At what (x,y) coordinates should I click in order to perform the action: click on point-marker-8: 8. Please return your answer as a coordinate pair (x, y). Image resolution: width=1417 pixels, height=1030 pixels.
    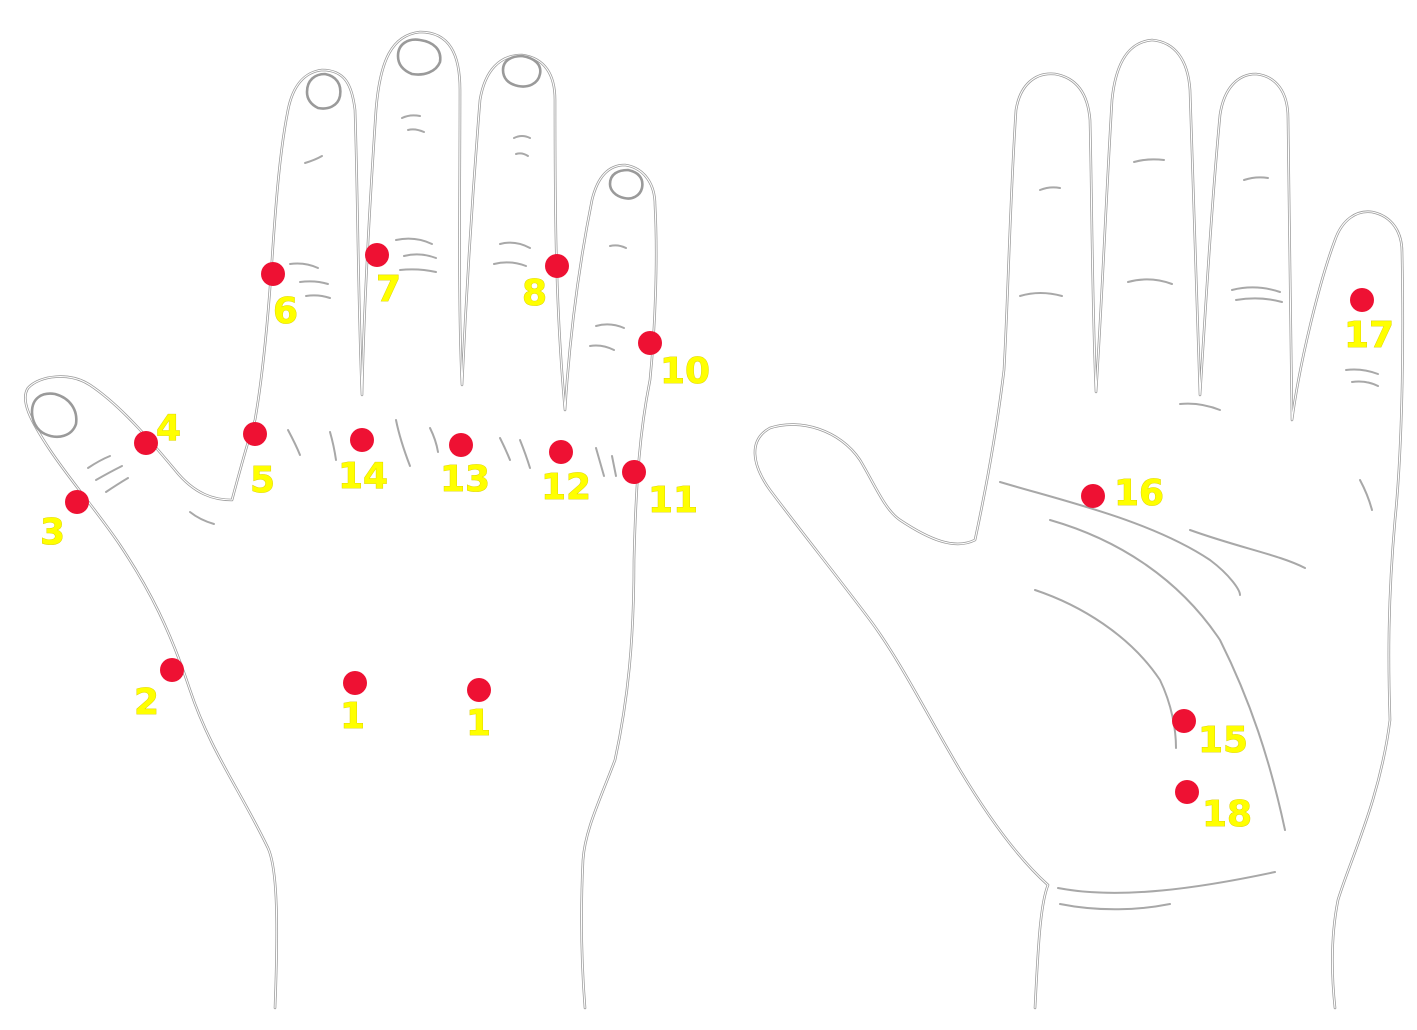
    Looking at the image, I should click on (545, 284).